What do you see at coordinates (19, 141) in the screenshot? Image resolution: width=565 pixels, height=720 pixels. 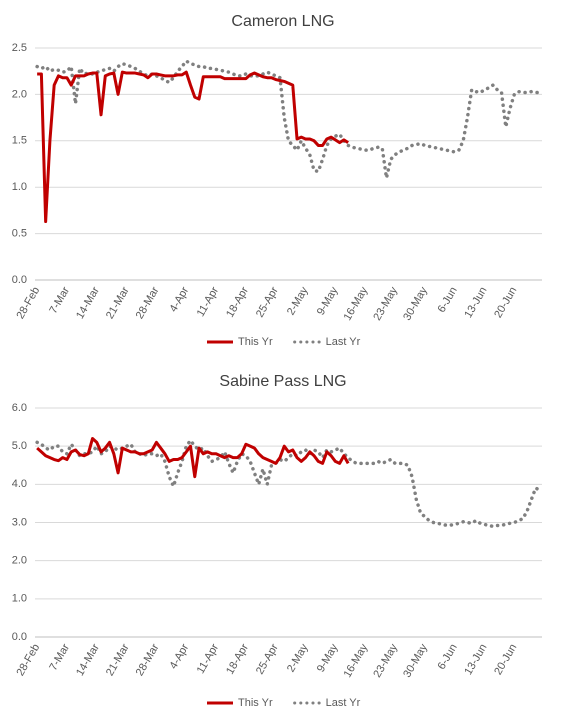 I see `y-tick-label: 1.5` at bounding box center [19, 141].